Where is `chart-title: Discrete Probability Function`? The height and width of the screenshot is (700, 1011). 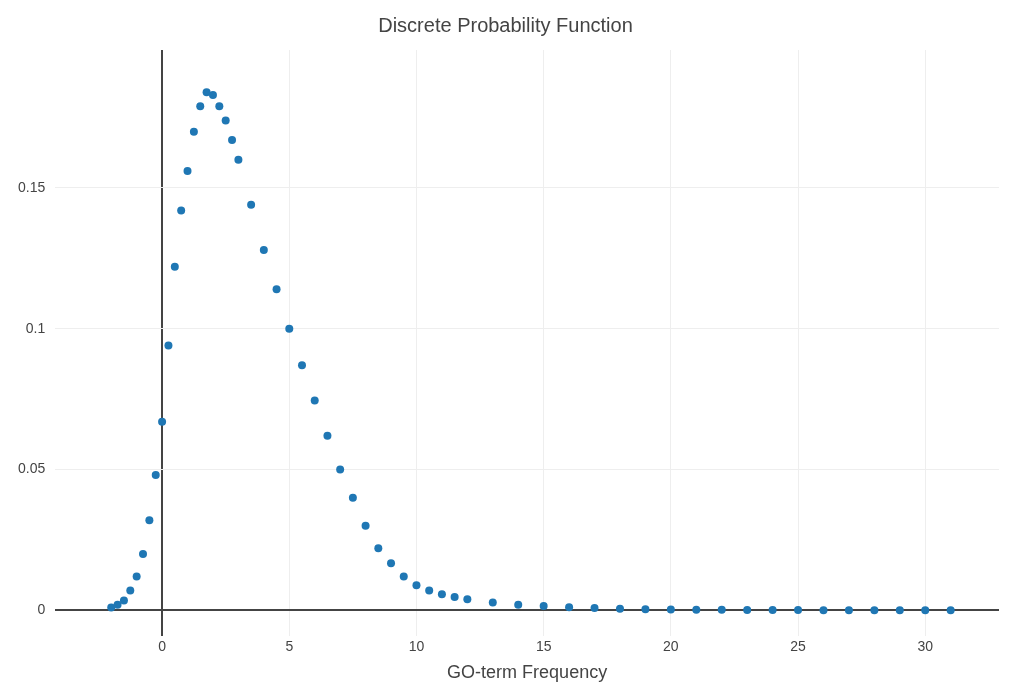 chart-title: Discrete Probability Function is located at coordinates (505, 24).